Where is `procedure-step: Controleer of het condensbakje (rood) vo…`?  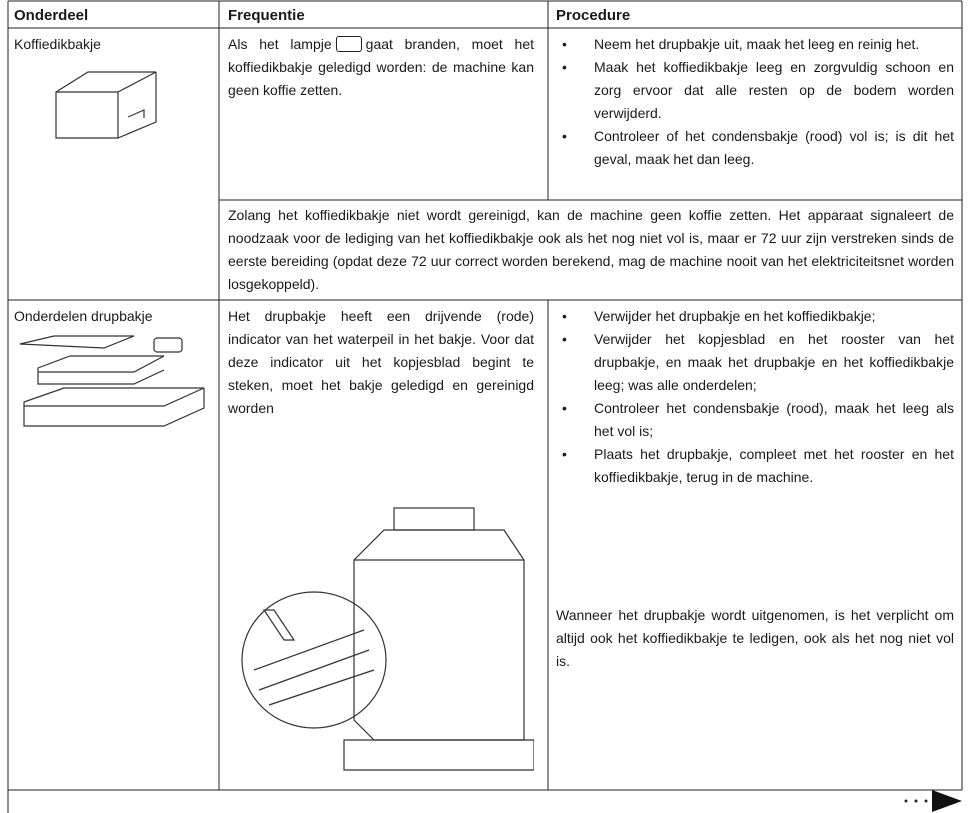 procedure-step: Controleer of het condensbakje (rood) vo… is located at coordinates (755, 148).